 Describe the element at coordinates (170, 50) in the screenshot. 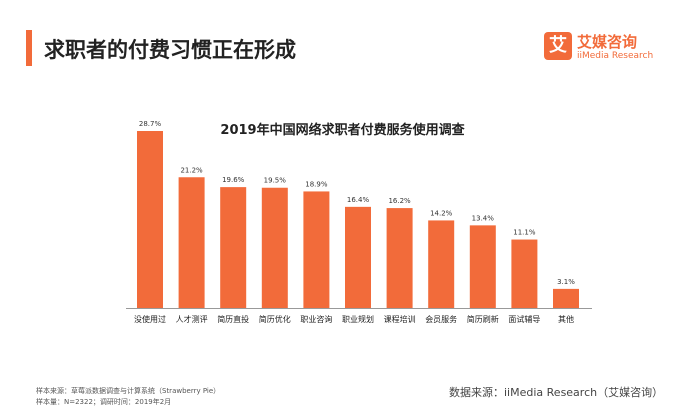

I see `page-title: 求职者的付费习惯正在形成` at that location.